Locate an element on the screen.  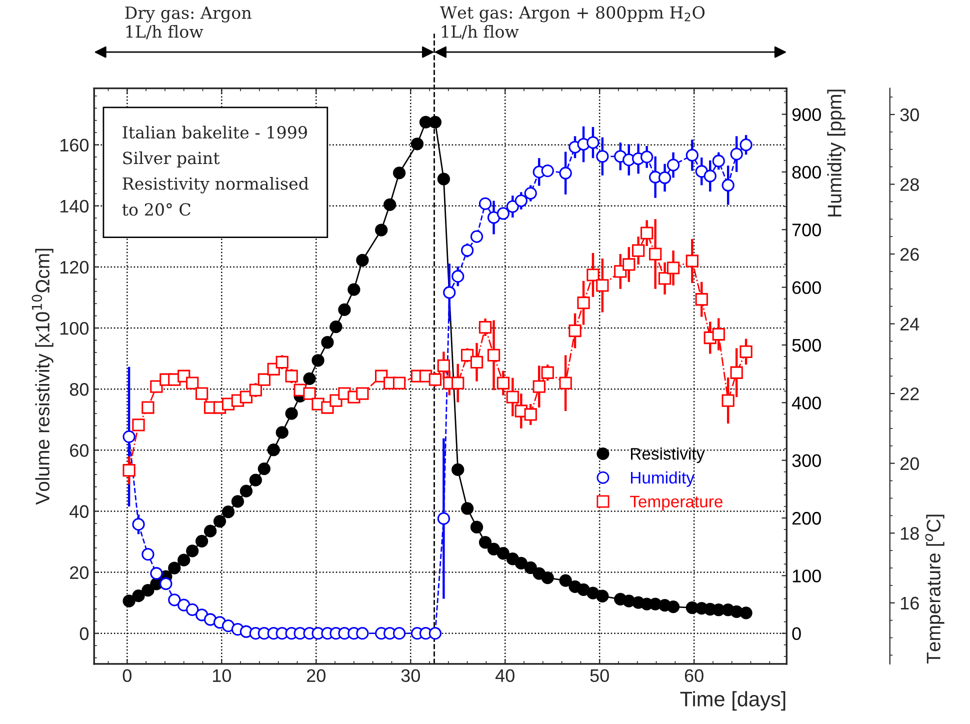
x-tick-label: 50 is located at coordinates (599, 675).